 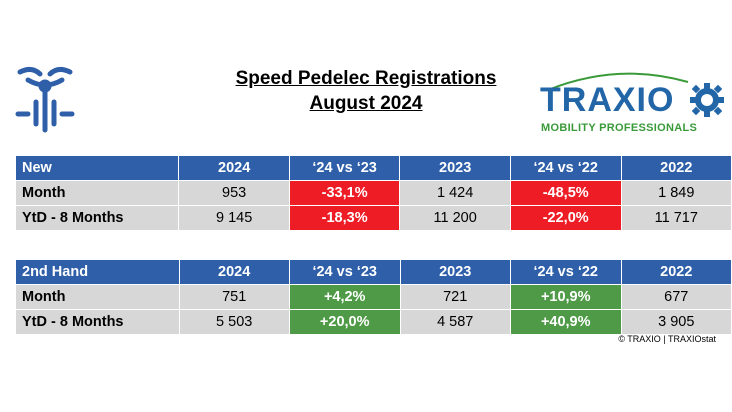 What do you see at coordinates (676, 322) in the screenshot?
I see `table-cell: 3 905` at bounding box center [676, 322].